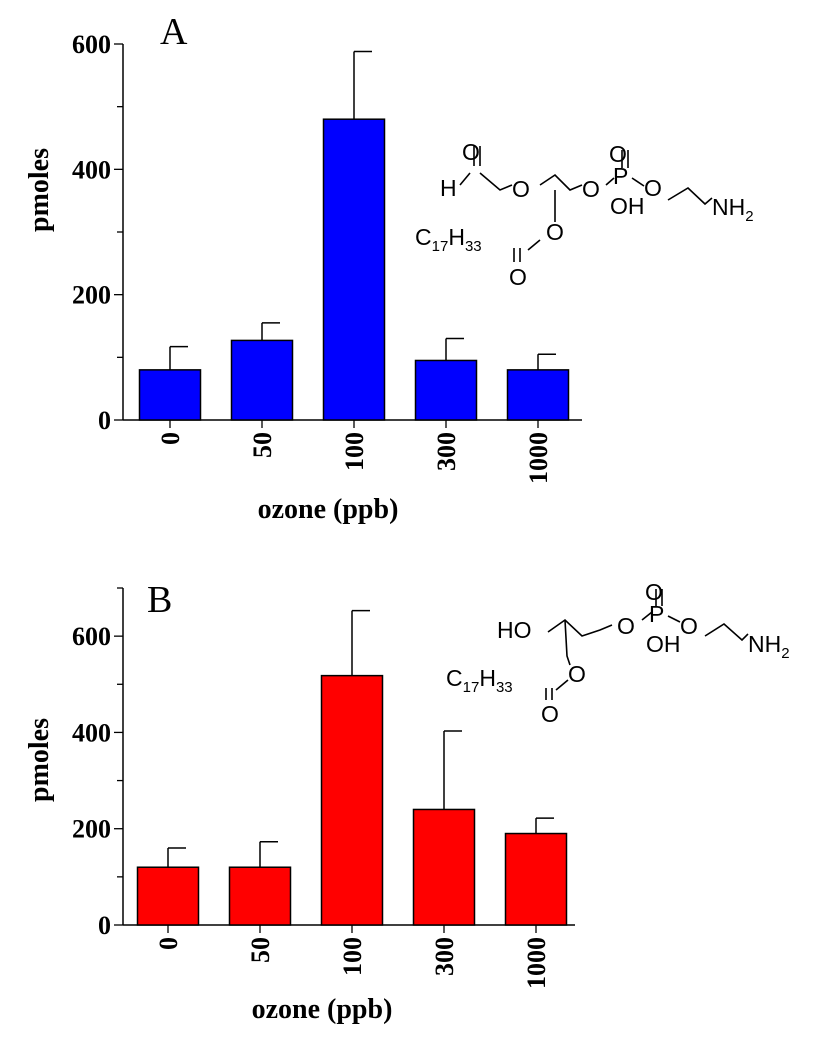 Image resolution: width=821 pixels, height=1050 pixels. I want to click on panel-a-x-tick-labels: 0 50 100 300 1000, so click(354, 458).